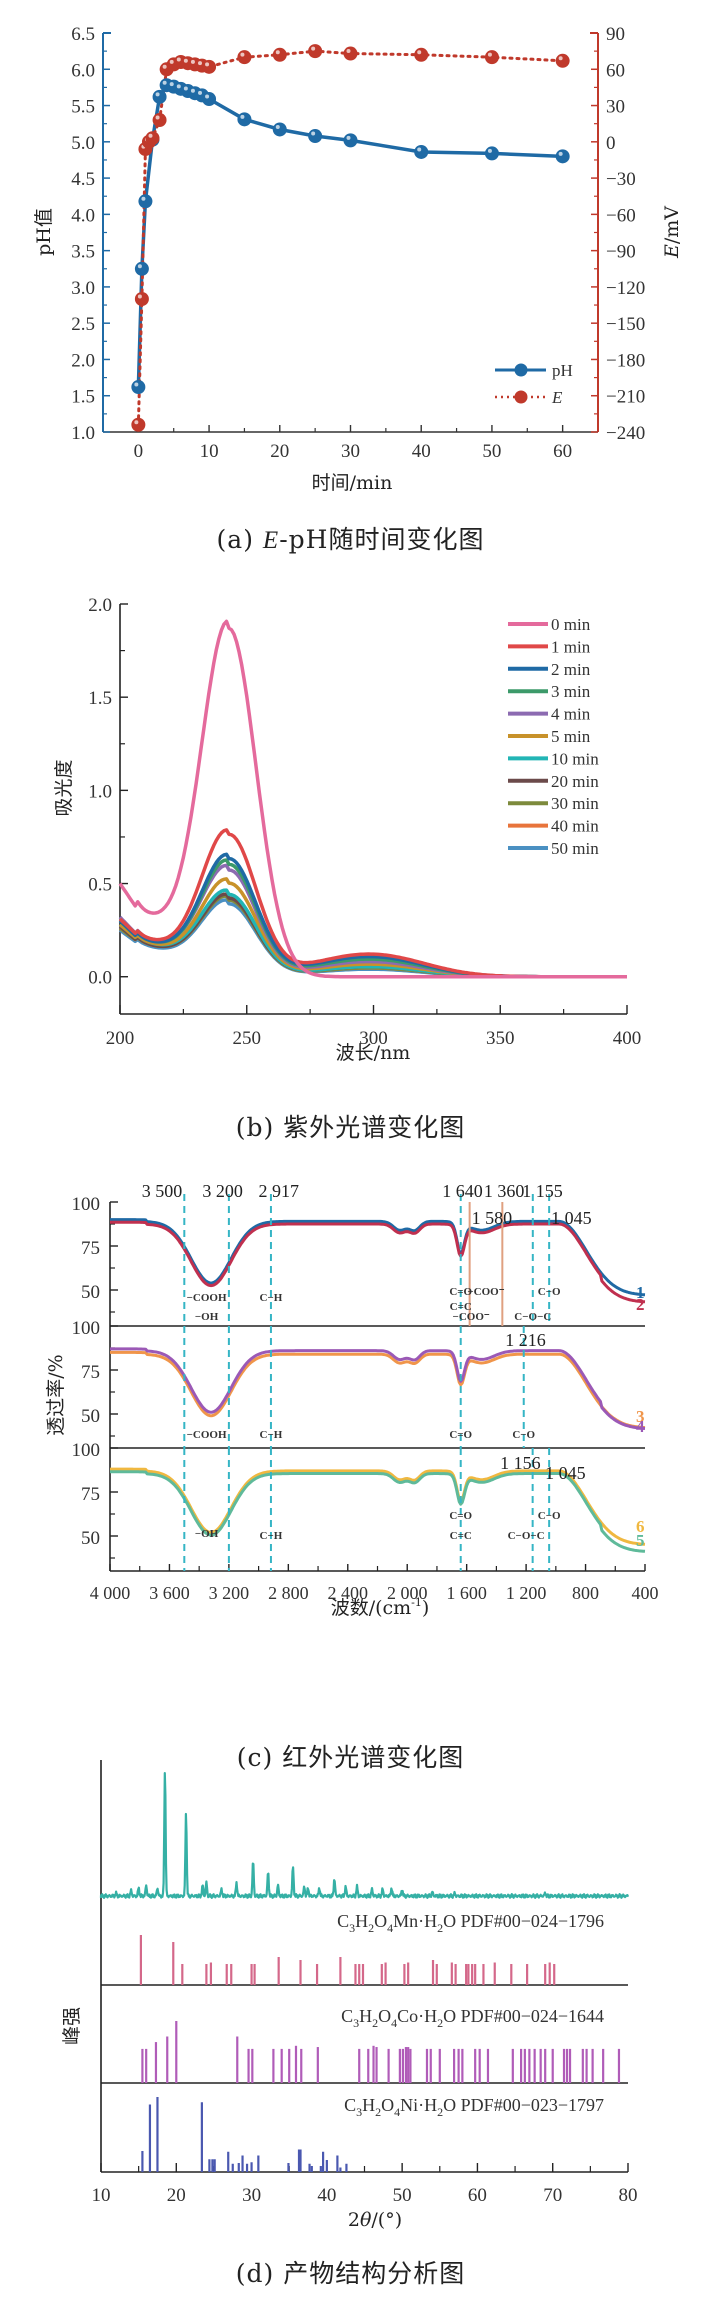  Describe the element at coordinates (83, 324) in the screenshot. I see `left-tick-label: 2.5` at that location.